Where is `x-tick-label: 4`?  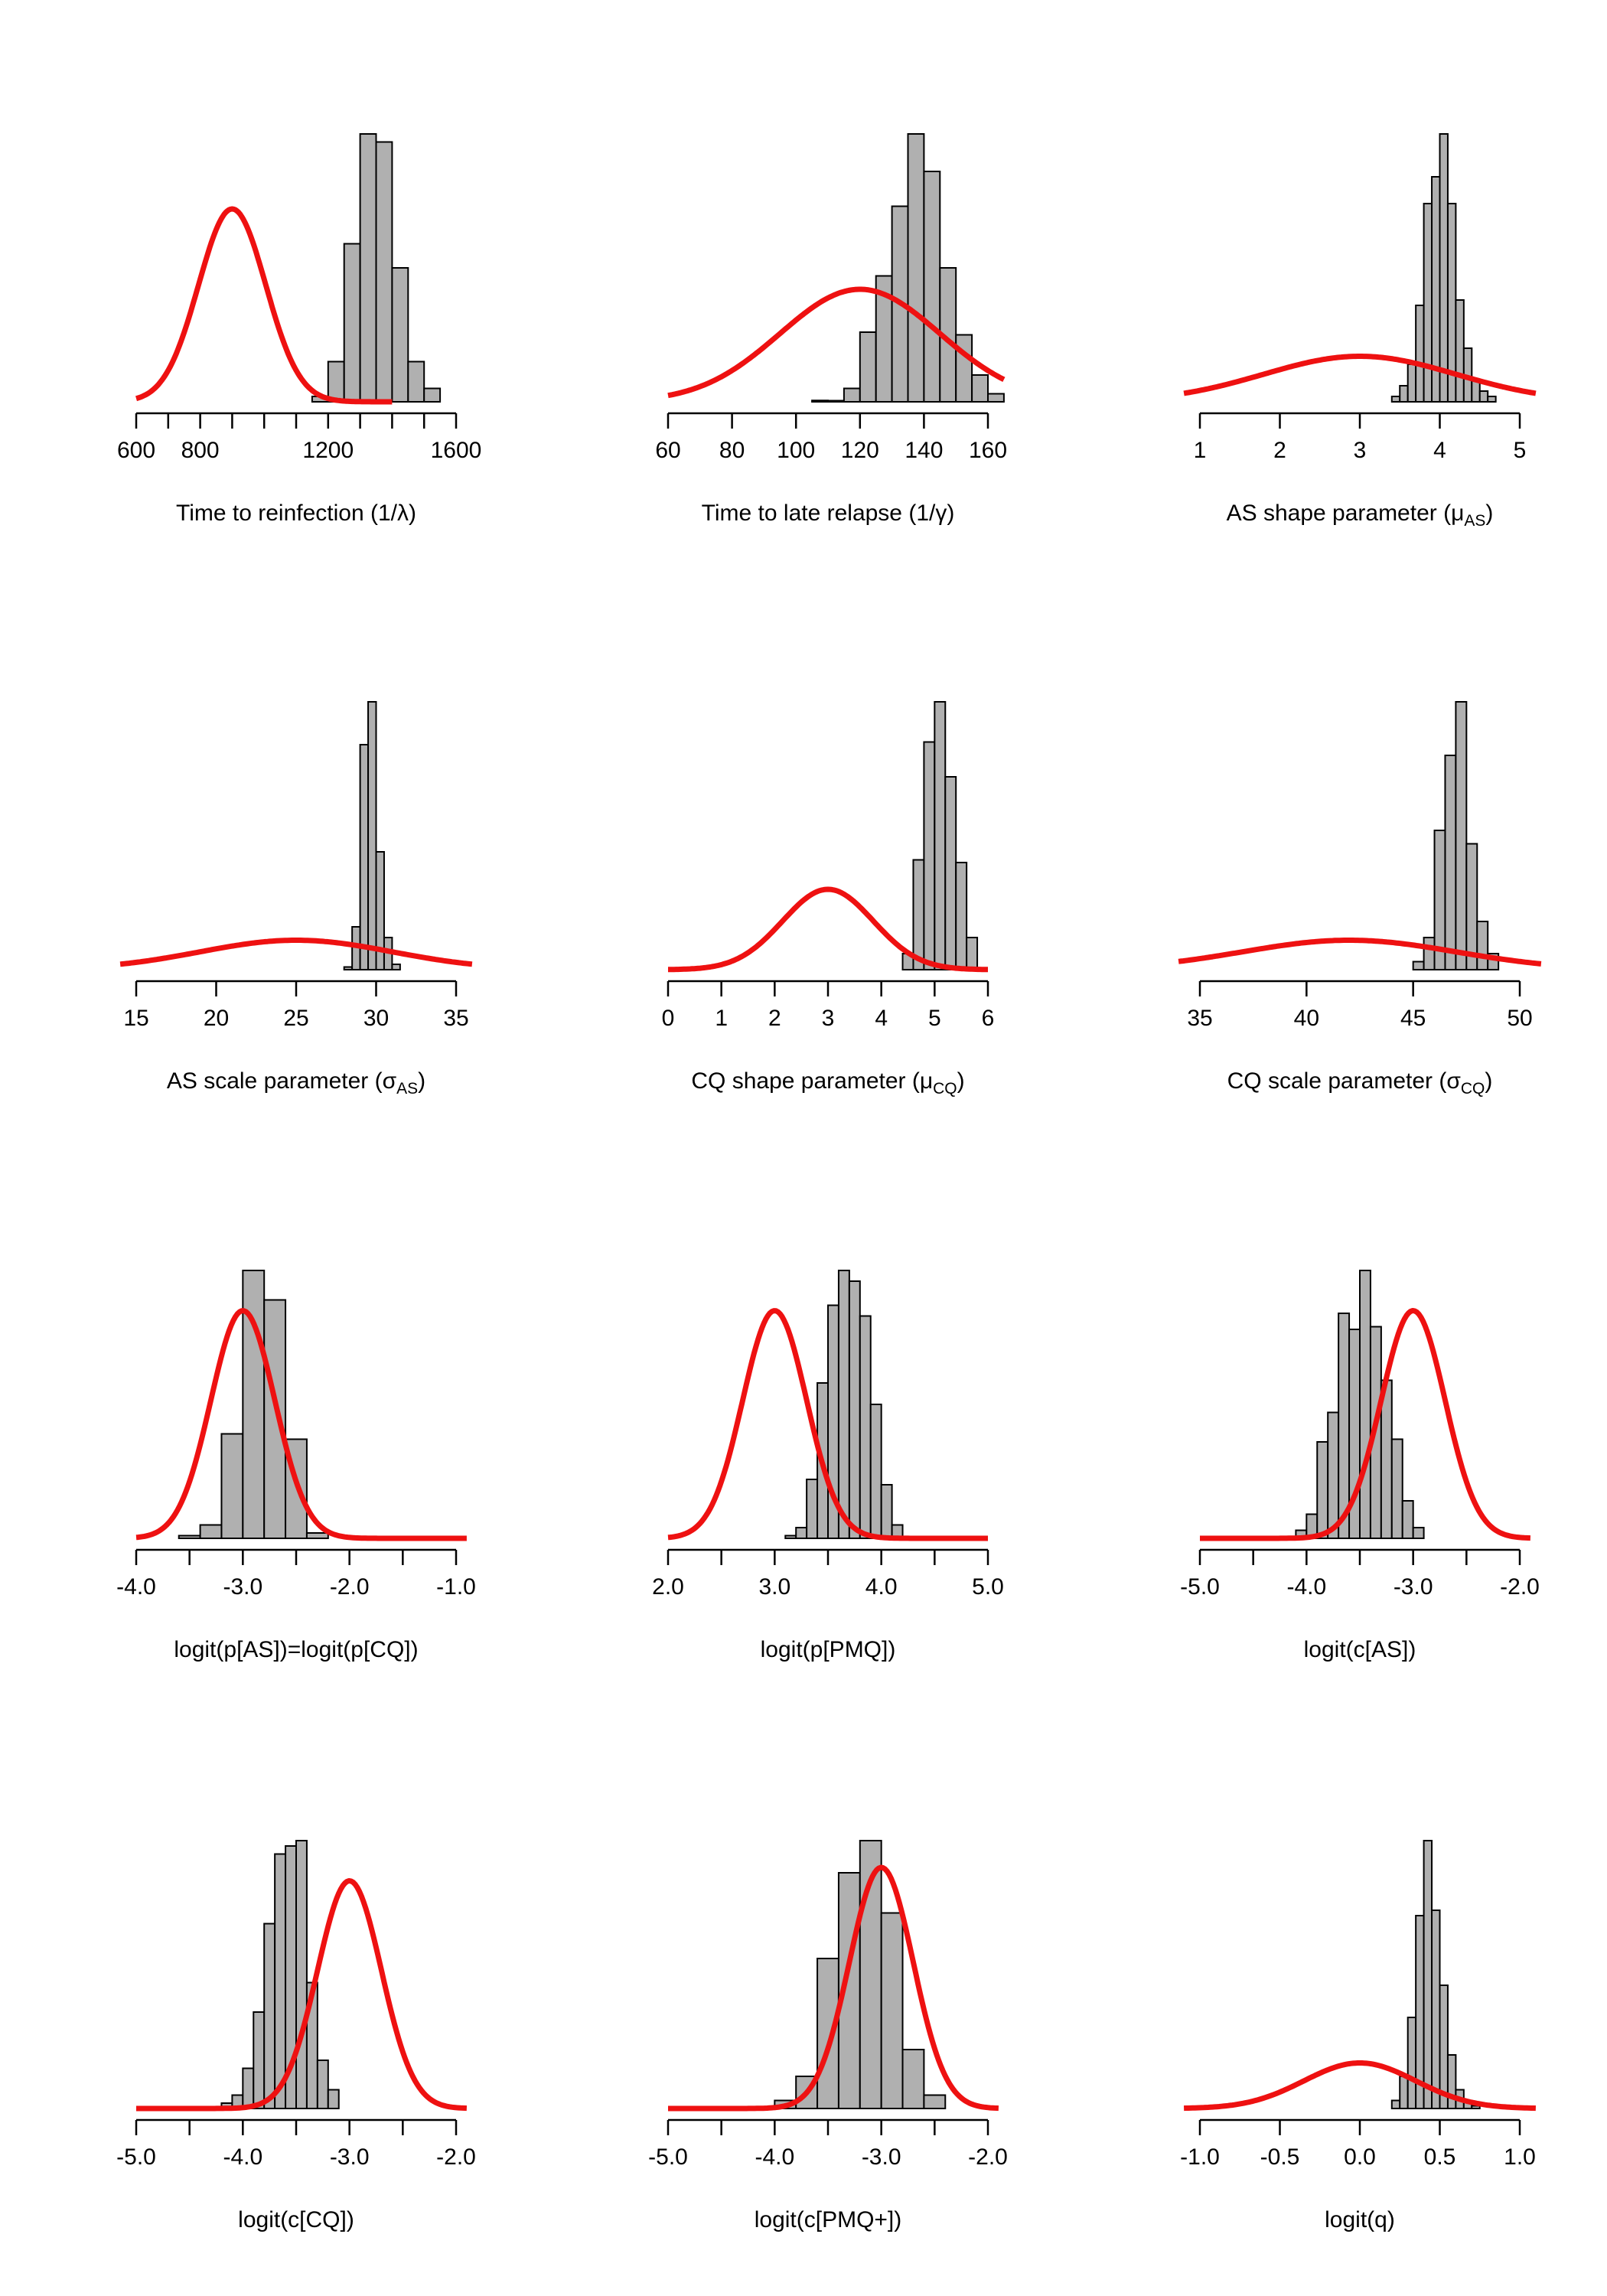 x-tick-label: 4 is located at coordinates (881, 1018).